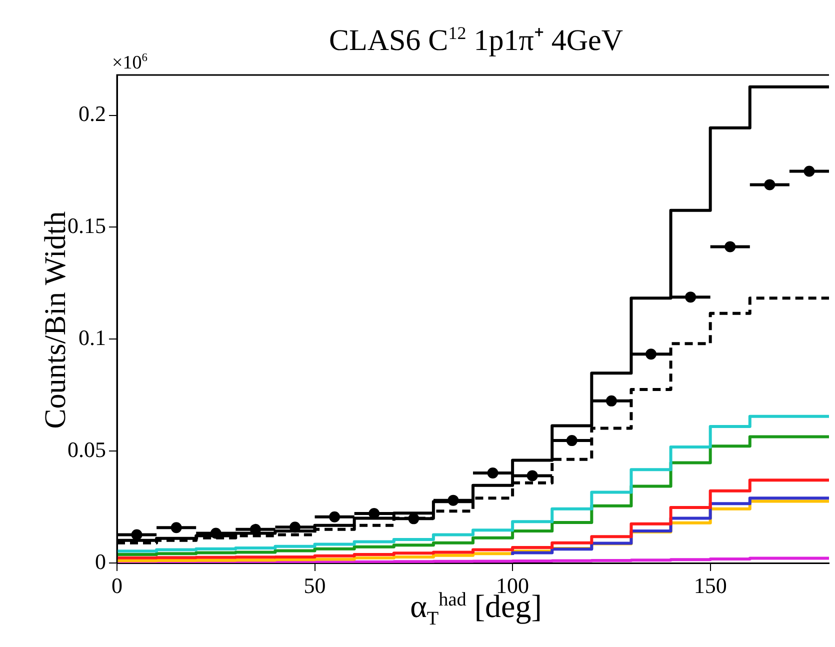 This screenshot has height=647, width=835. I want to click on y-tick-label: 0.15, so click(87, 225).